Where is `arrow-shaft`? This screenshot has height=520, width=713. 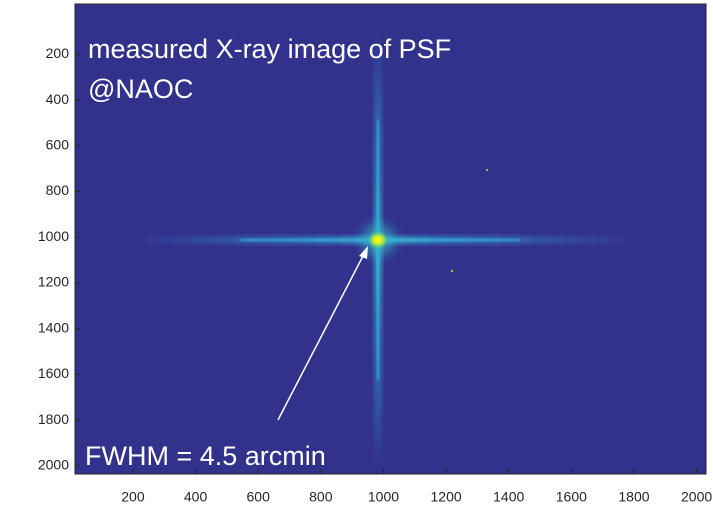
arrow-shaft is located at coordinates (321, 337).